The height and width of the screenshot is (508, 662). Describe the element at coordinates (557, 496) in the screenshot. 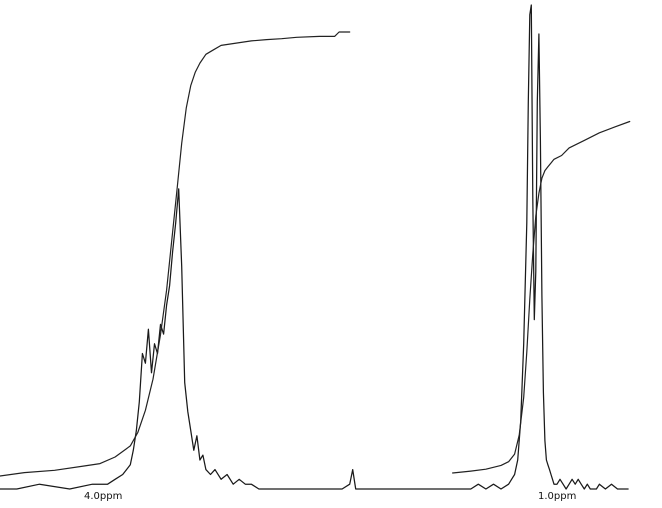

I see `ppm-marker-label: 1.0ppm` at that location.